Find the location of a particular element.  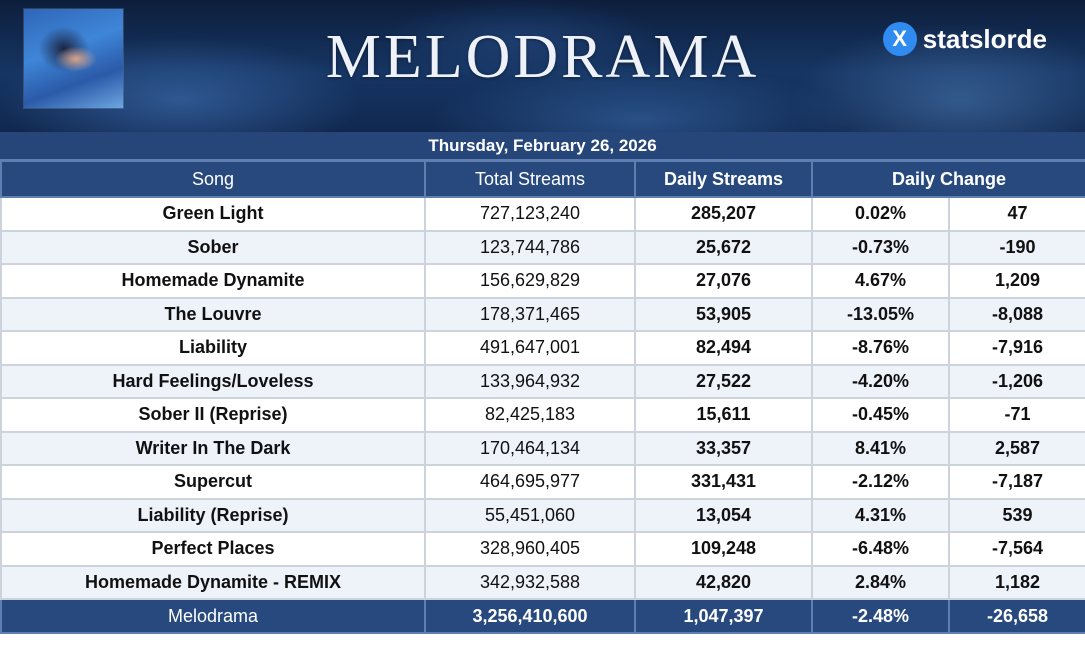

table-row: Green Light 727,123,240 285,207 0.02% 47 is located at coordinates (542, 214).